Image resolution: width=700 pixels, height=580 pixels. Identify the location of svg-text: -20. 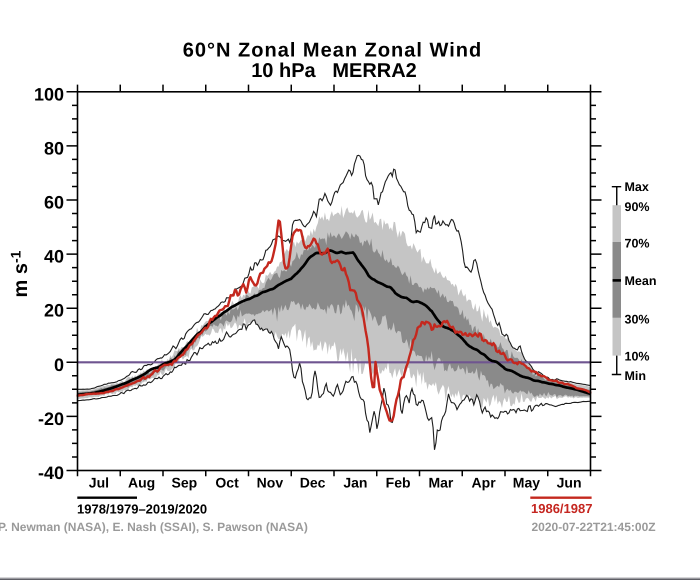
(51, 419).